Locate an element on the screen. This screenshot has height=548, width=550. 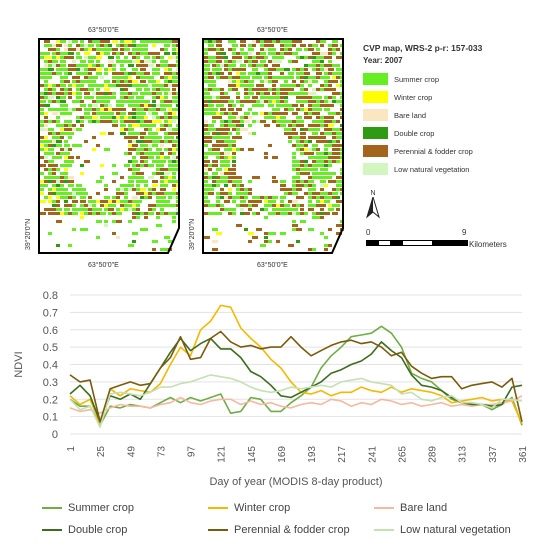
map-left-side-coord: 39°20'0"N is located at coordinates (28, 234).